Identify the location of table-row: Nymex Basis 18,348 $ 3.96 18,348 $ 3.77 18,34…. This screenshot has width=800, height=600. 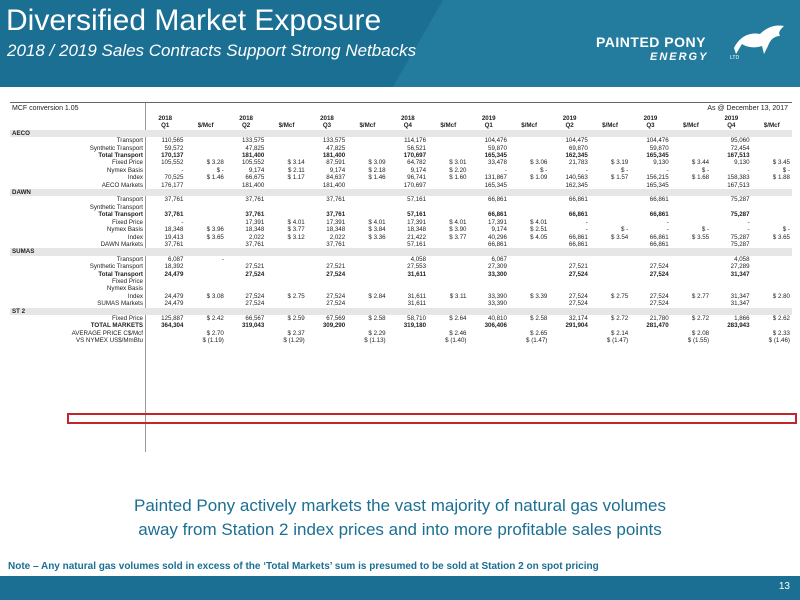
(401, 229).